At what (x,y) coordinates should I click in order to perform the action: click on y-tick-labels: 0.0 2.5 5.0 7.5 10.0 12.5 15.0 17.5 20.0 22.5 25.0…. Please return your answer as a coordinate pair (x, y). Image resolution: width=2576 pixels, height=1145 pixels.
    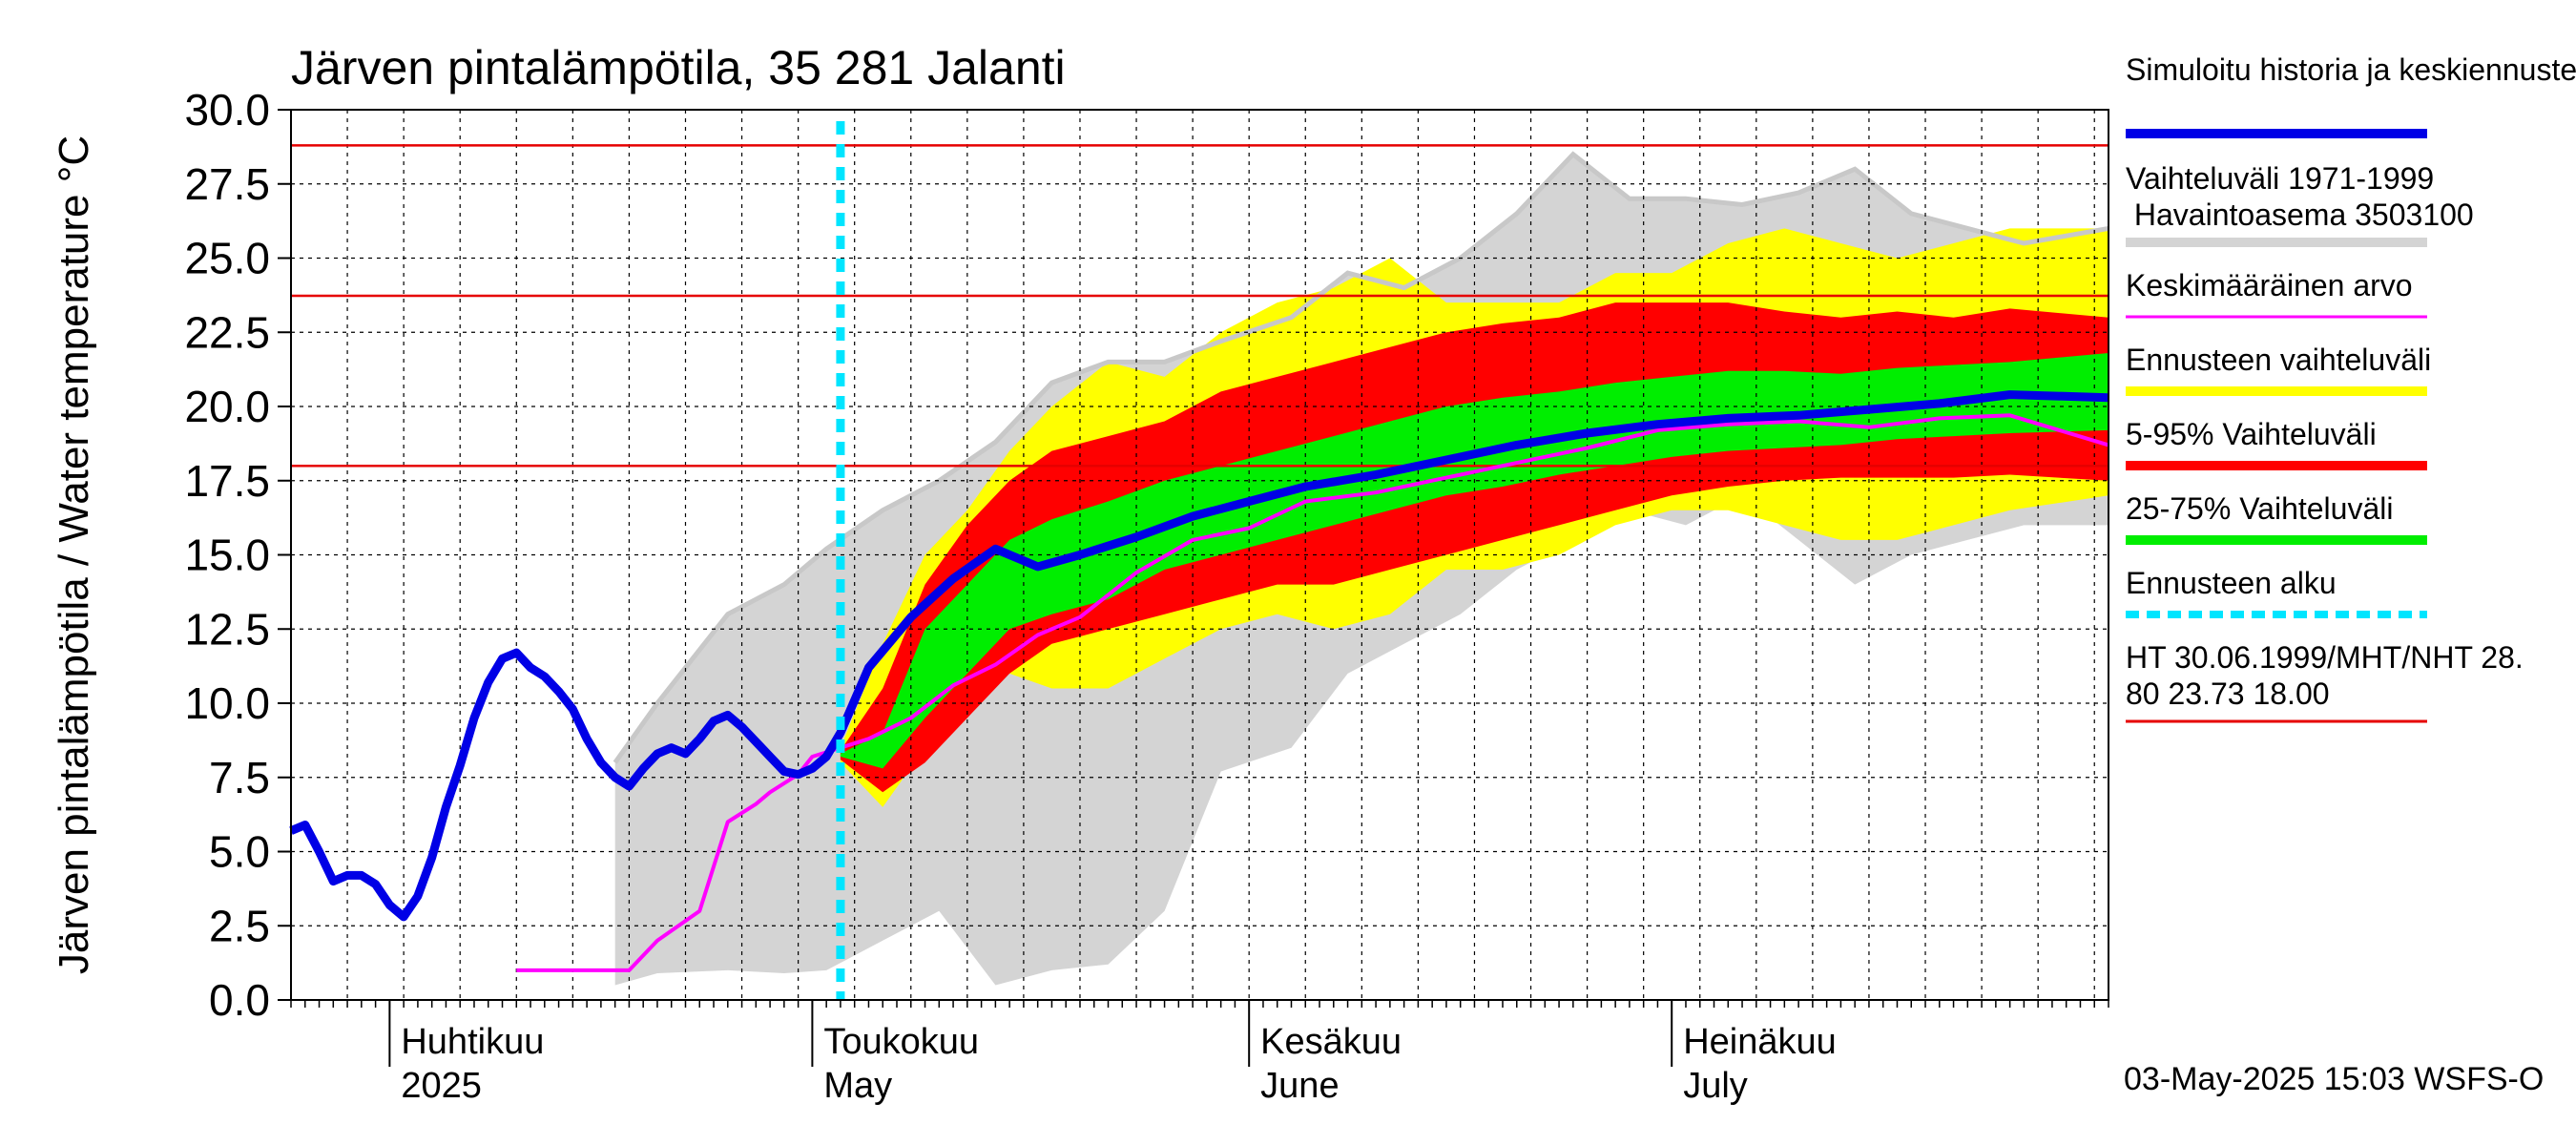
    Looking at the image, I should click on (227, 555).